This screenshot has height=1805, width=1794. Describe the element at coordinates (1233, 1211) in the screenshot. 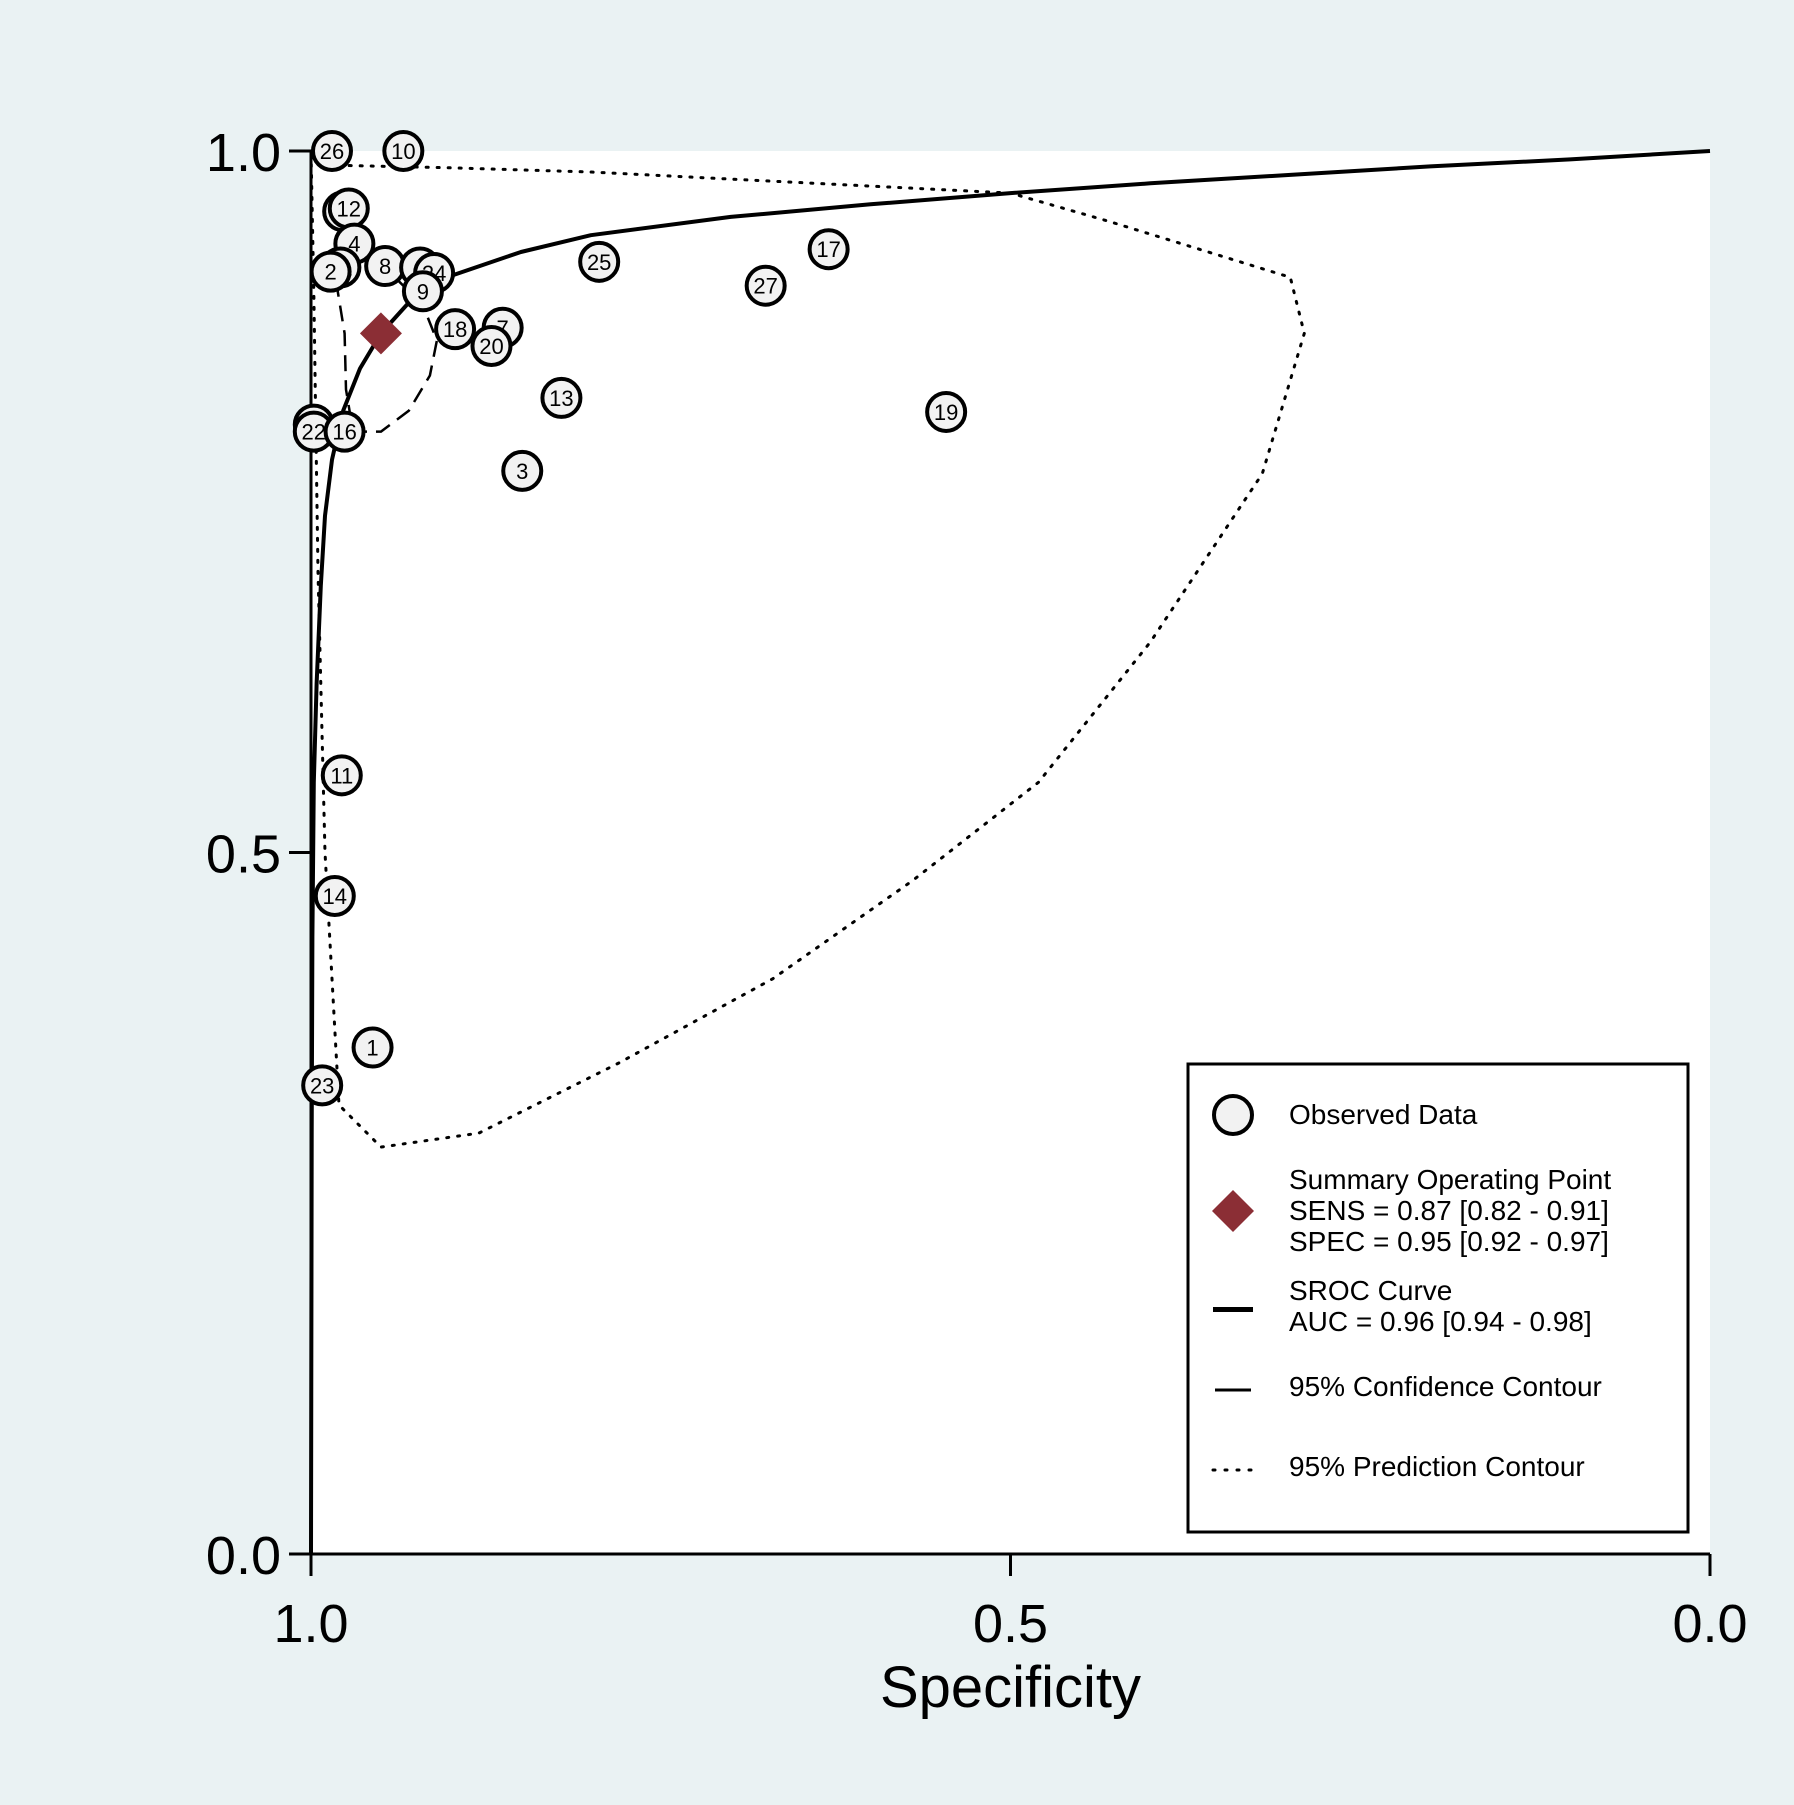

I see `legend-summary-symbol` at that location.